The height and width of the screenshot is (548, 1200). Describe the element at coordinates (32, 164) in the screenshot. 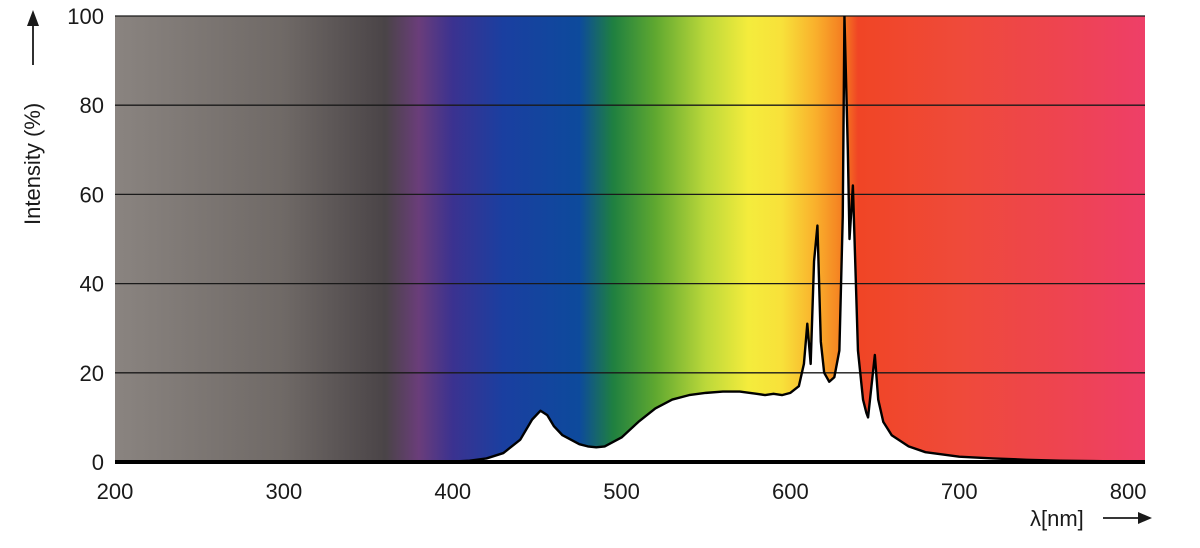

I see `y-axis-title: Intensity (%)` at that location.